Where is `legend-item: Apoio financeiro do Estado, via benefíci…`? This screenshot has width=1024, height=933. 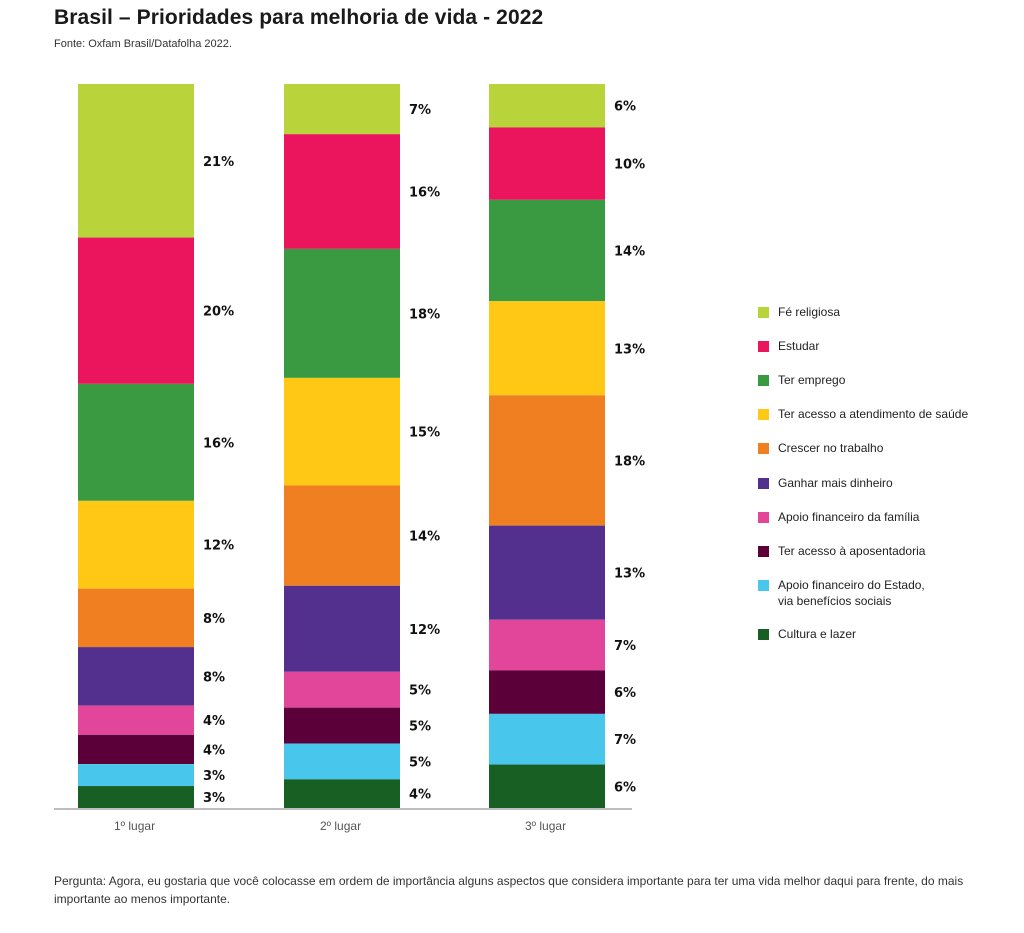 legend-item: Apoio financeiro do Estado, via benefíci… is located at coordinates (878, 593).